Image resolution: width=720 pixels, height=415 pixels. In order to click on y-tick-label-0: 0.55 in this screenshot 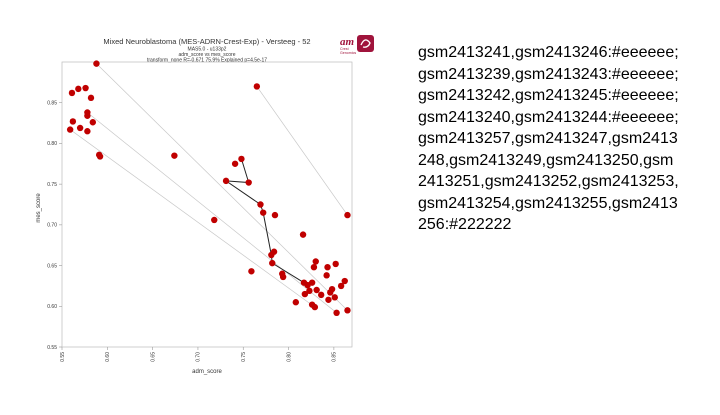, I will do `click(52, 348)`.